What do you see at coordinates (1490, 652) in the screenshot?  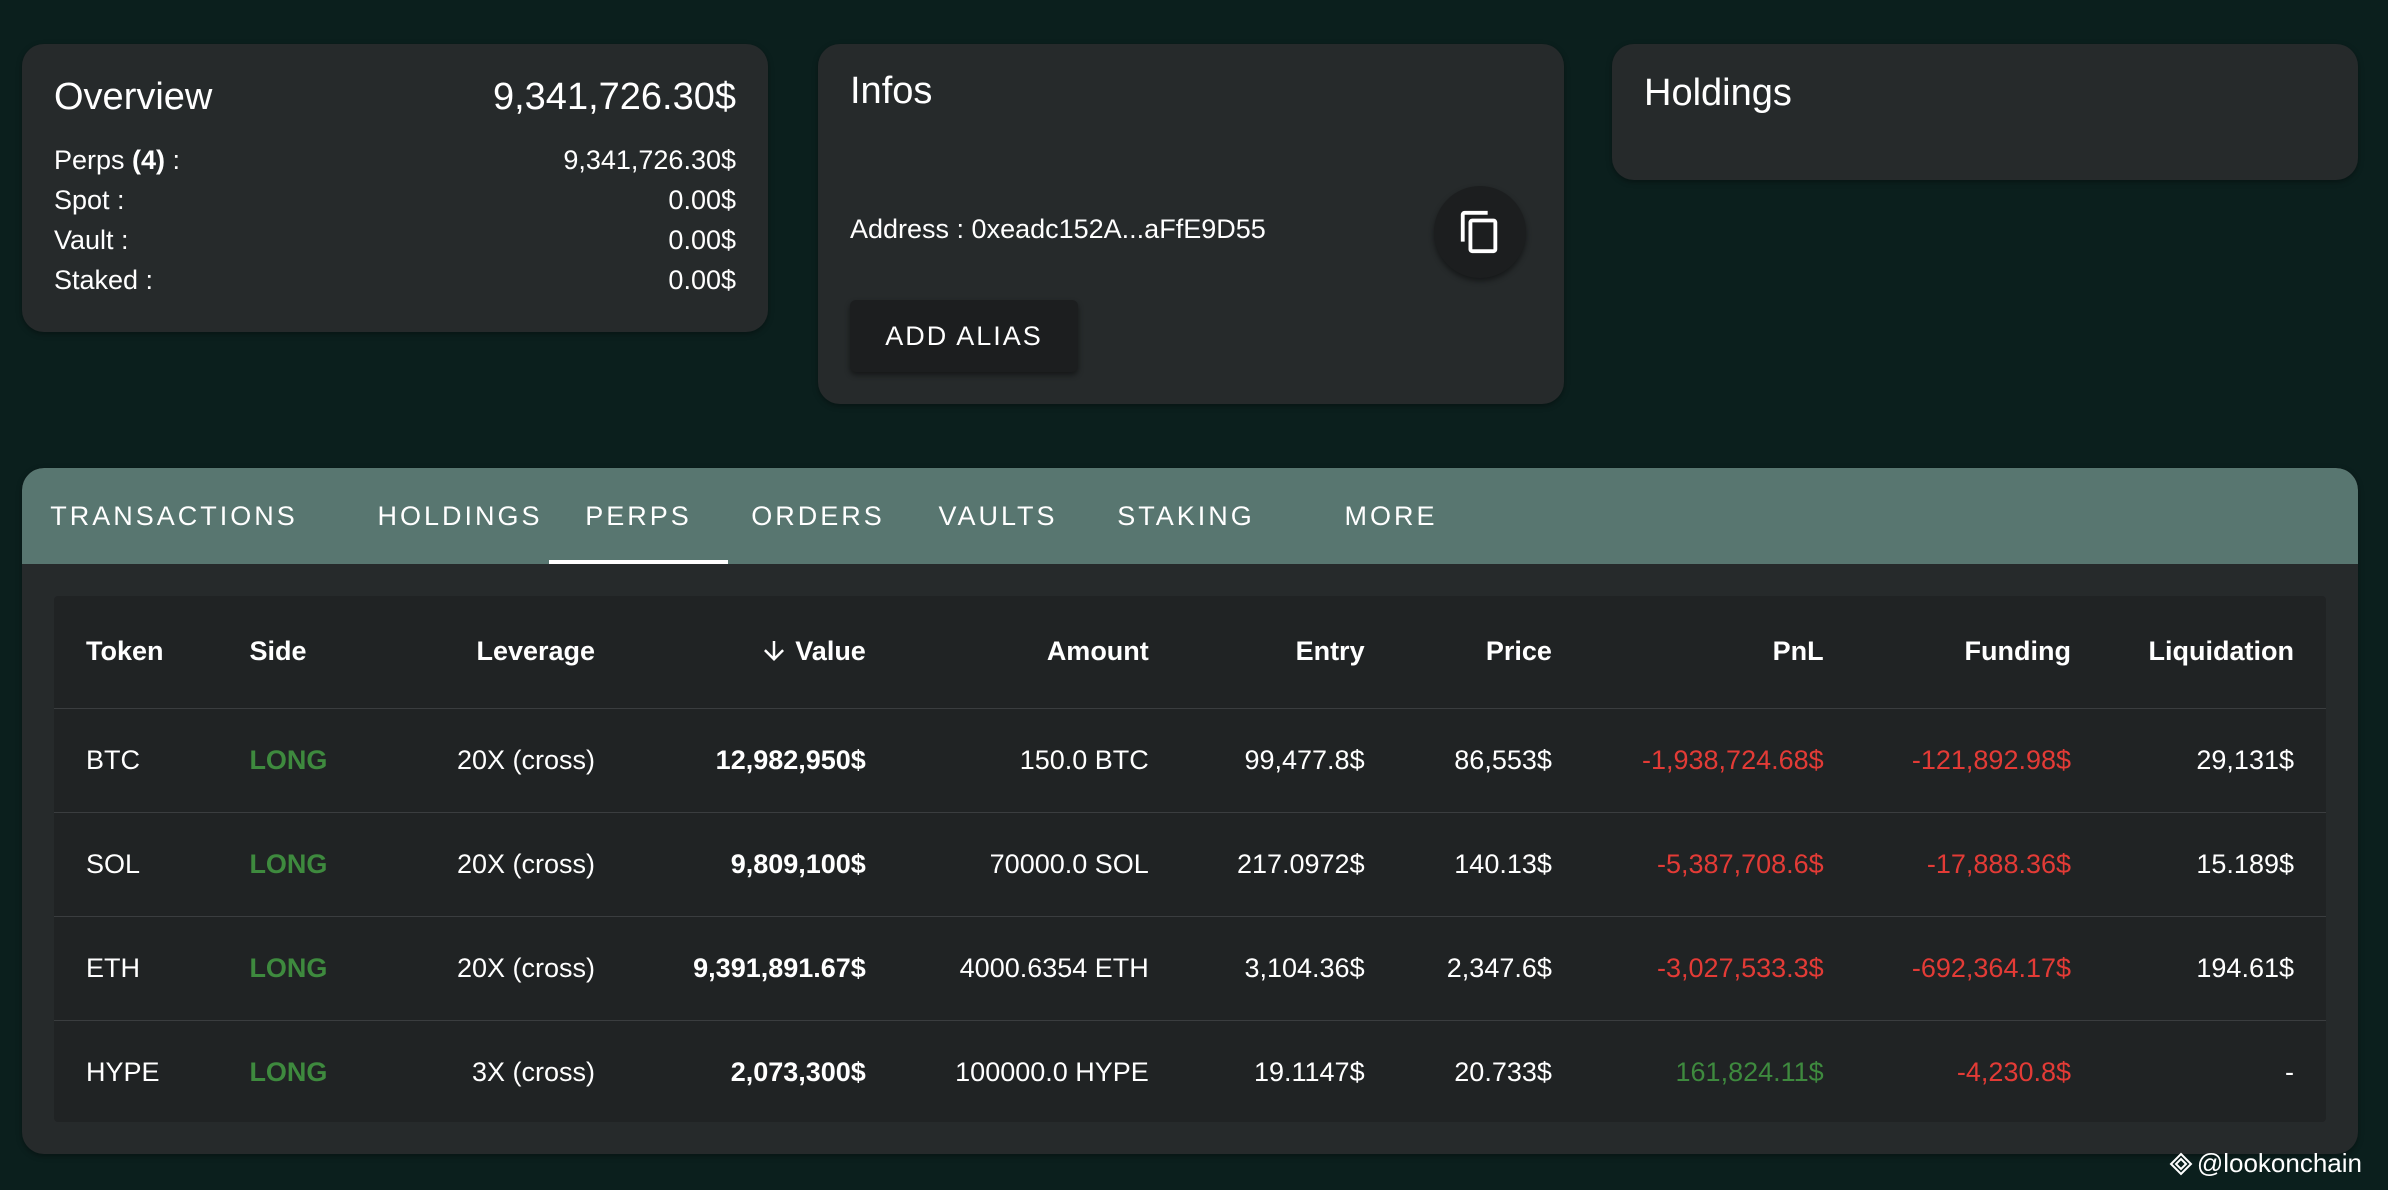 I see `column-price: Price` at bounding box center [1490, 652].